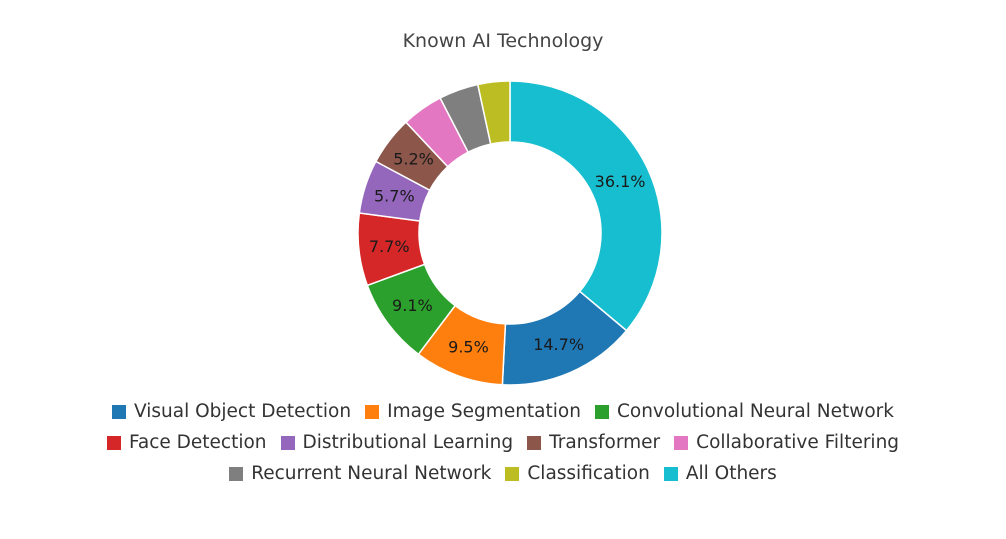 This screenshot has width=1006, height=539. Describe the element at coordinates (493, 112) in the screenshot. I see `slice-classification` at that location.